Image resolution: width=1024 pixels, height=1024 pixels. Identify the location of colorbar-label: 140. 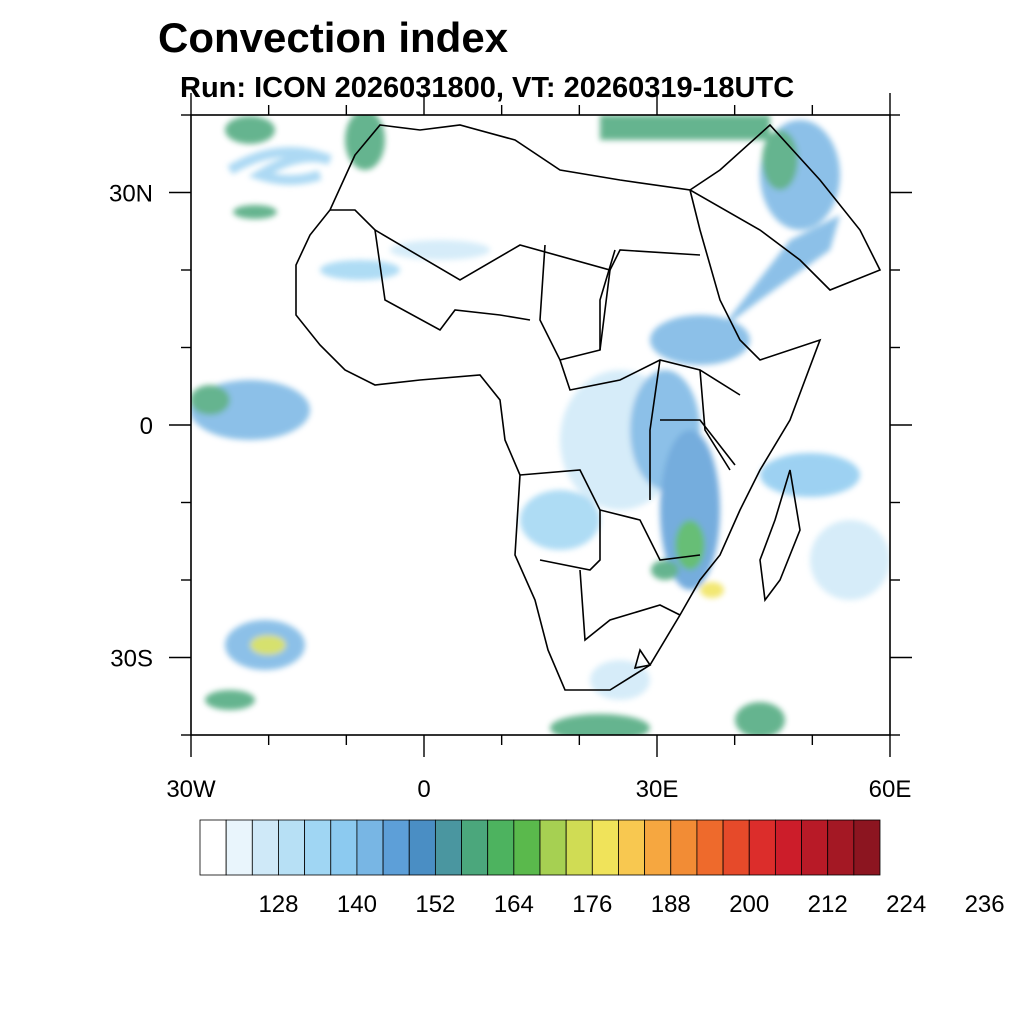
(357, 904).